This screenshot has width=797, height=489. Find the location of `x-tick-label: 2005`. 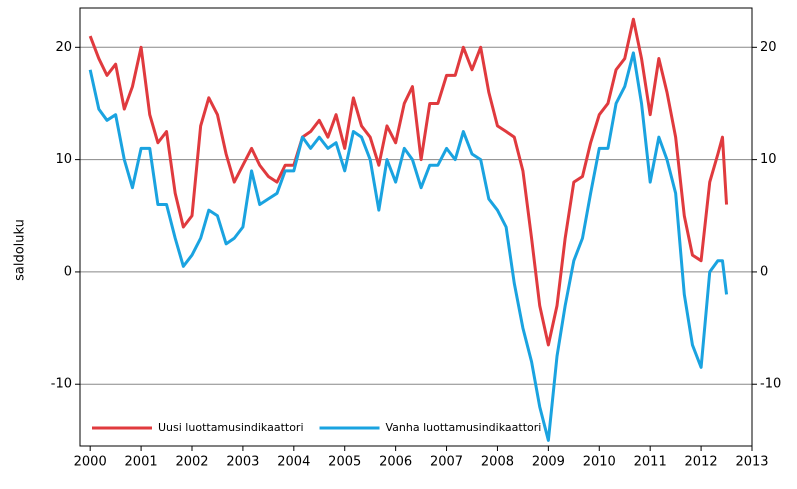

x-tick-label: 2005 is located at coordinates (344, 462).